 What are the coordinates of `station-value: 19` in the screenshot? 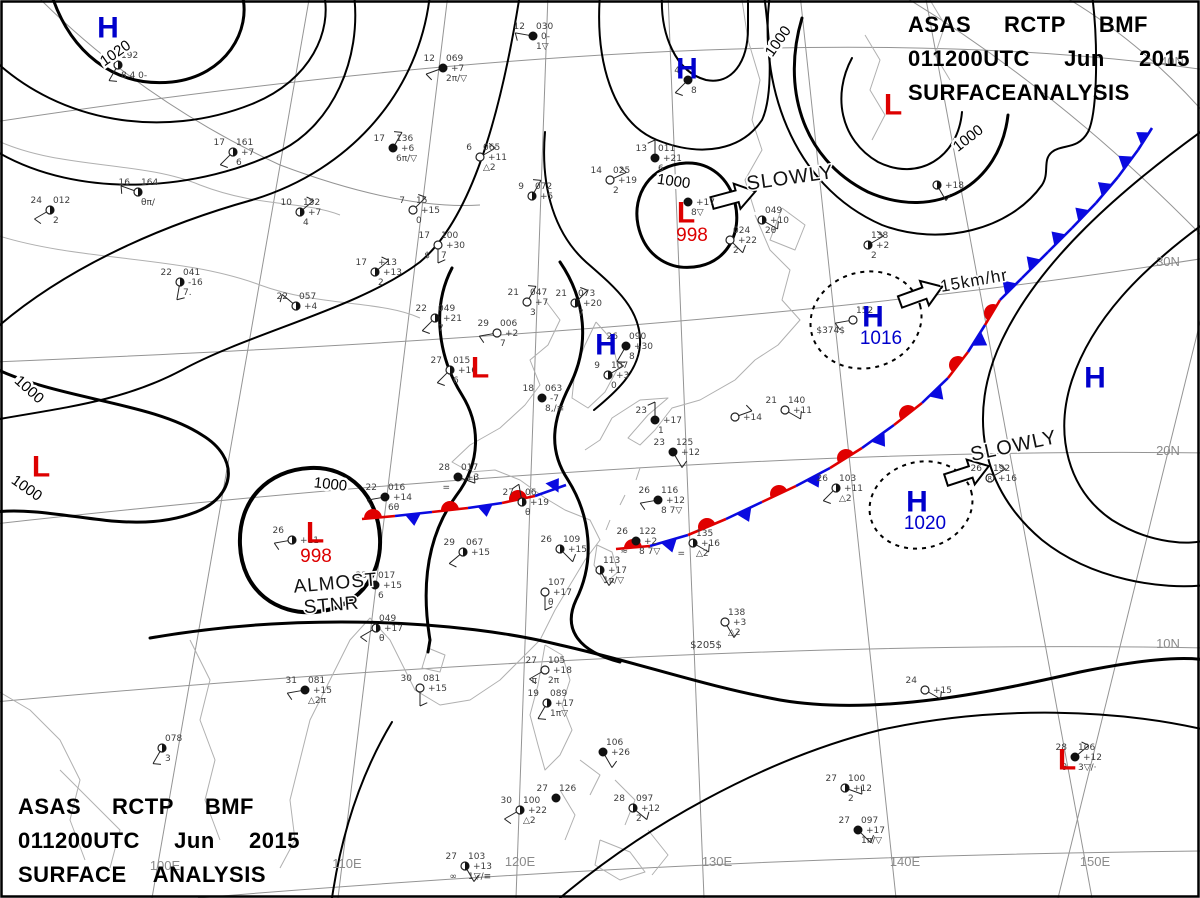 It's located at (534, 694).